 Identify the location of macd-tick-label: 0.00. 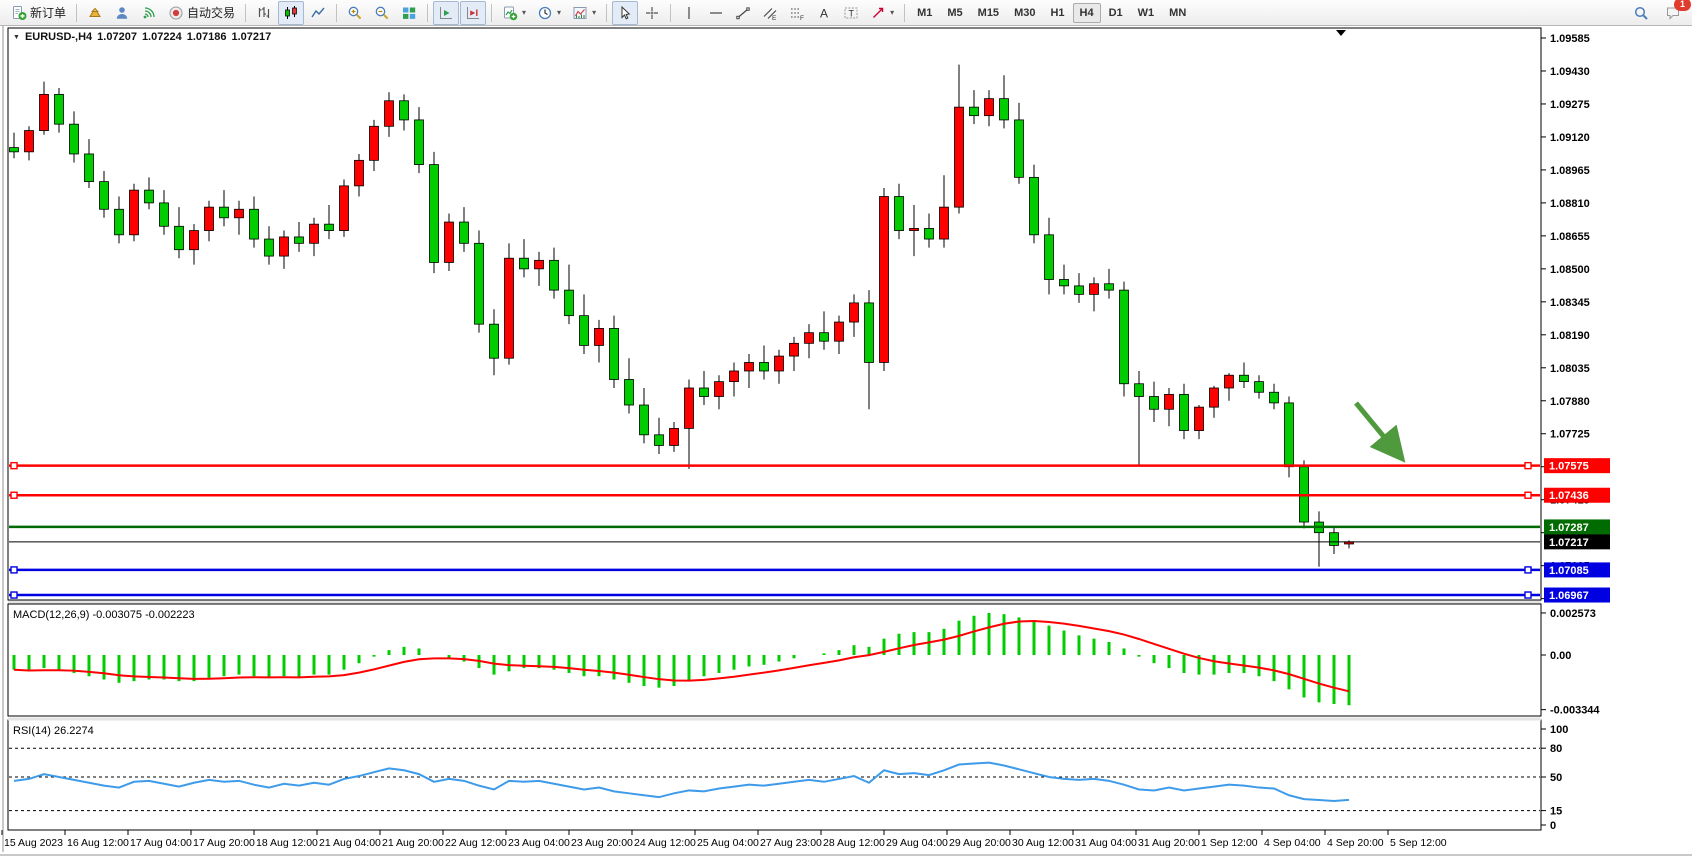
(1560, 656).